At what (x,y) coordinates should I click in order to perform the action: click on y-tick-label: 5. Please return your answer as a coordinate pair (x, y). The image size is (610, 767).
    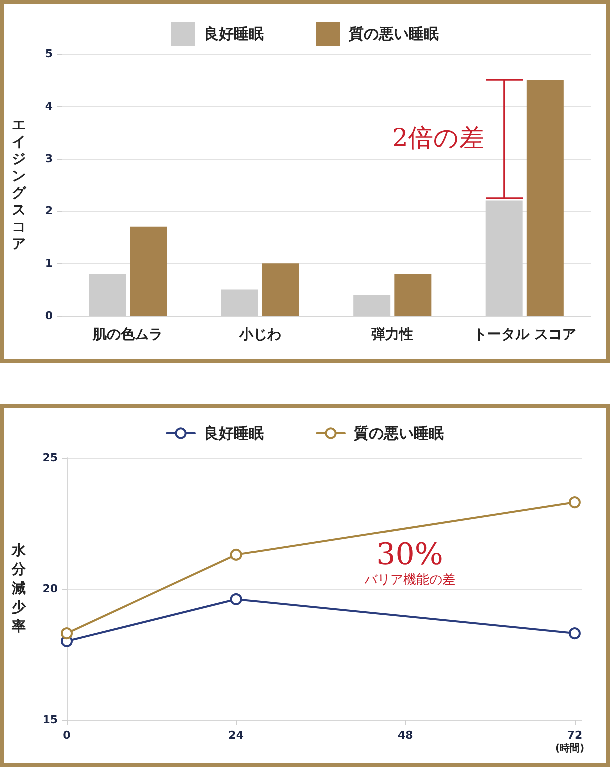
    Looking at the image, I should click on (49, 54).